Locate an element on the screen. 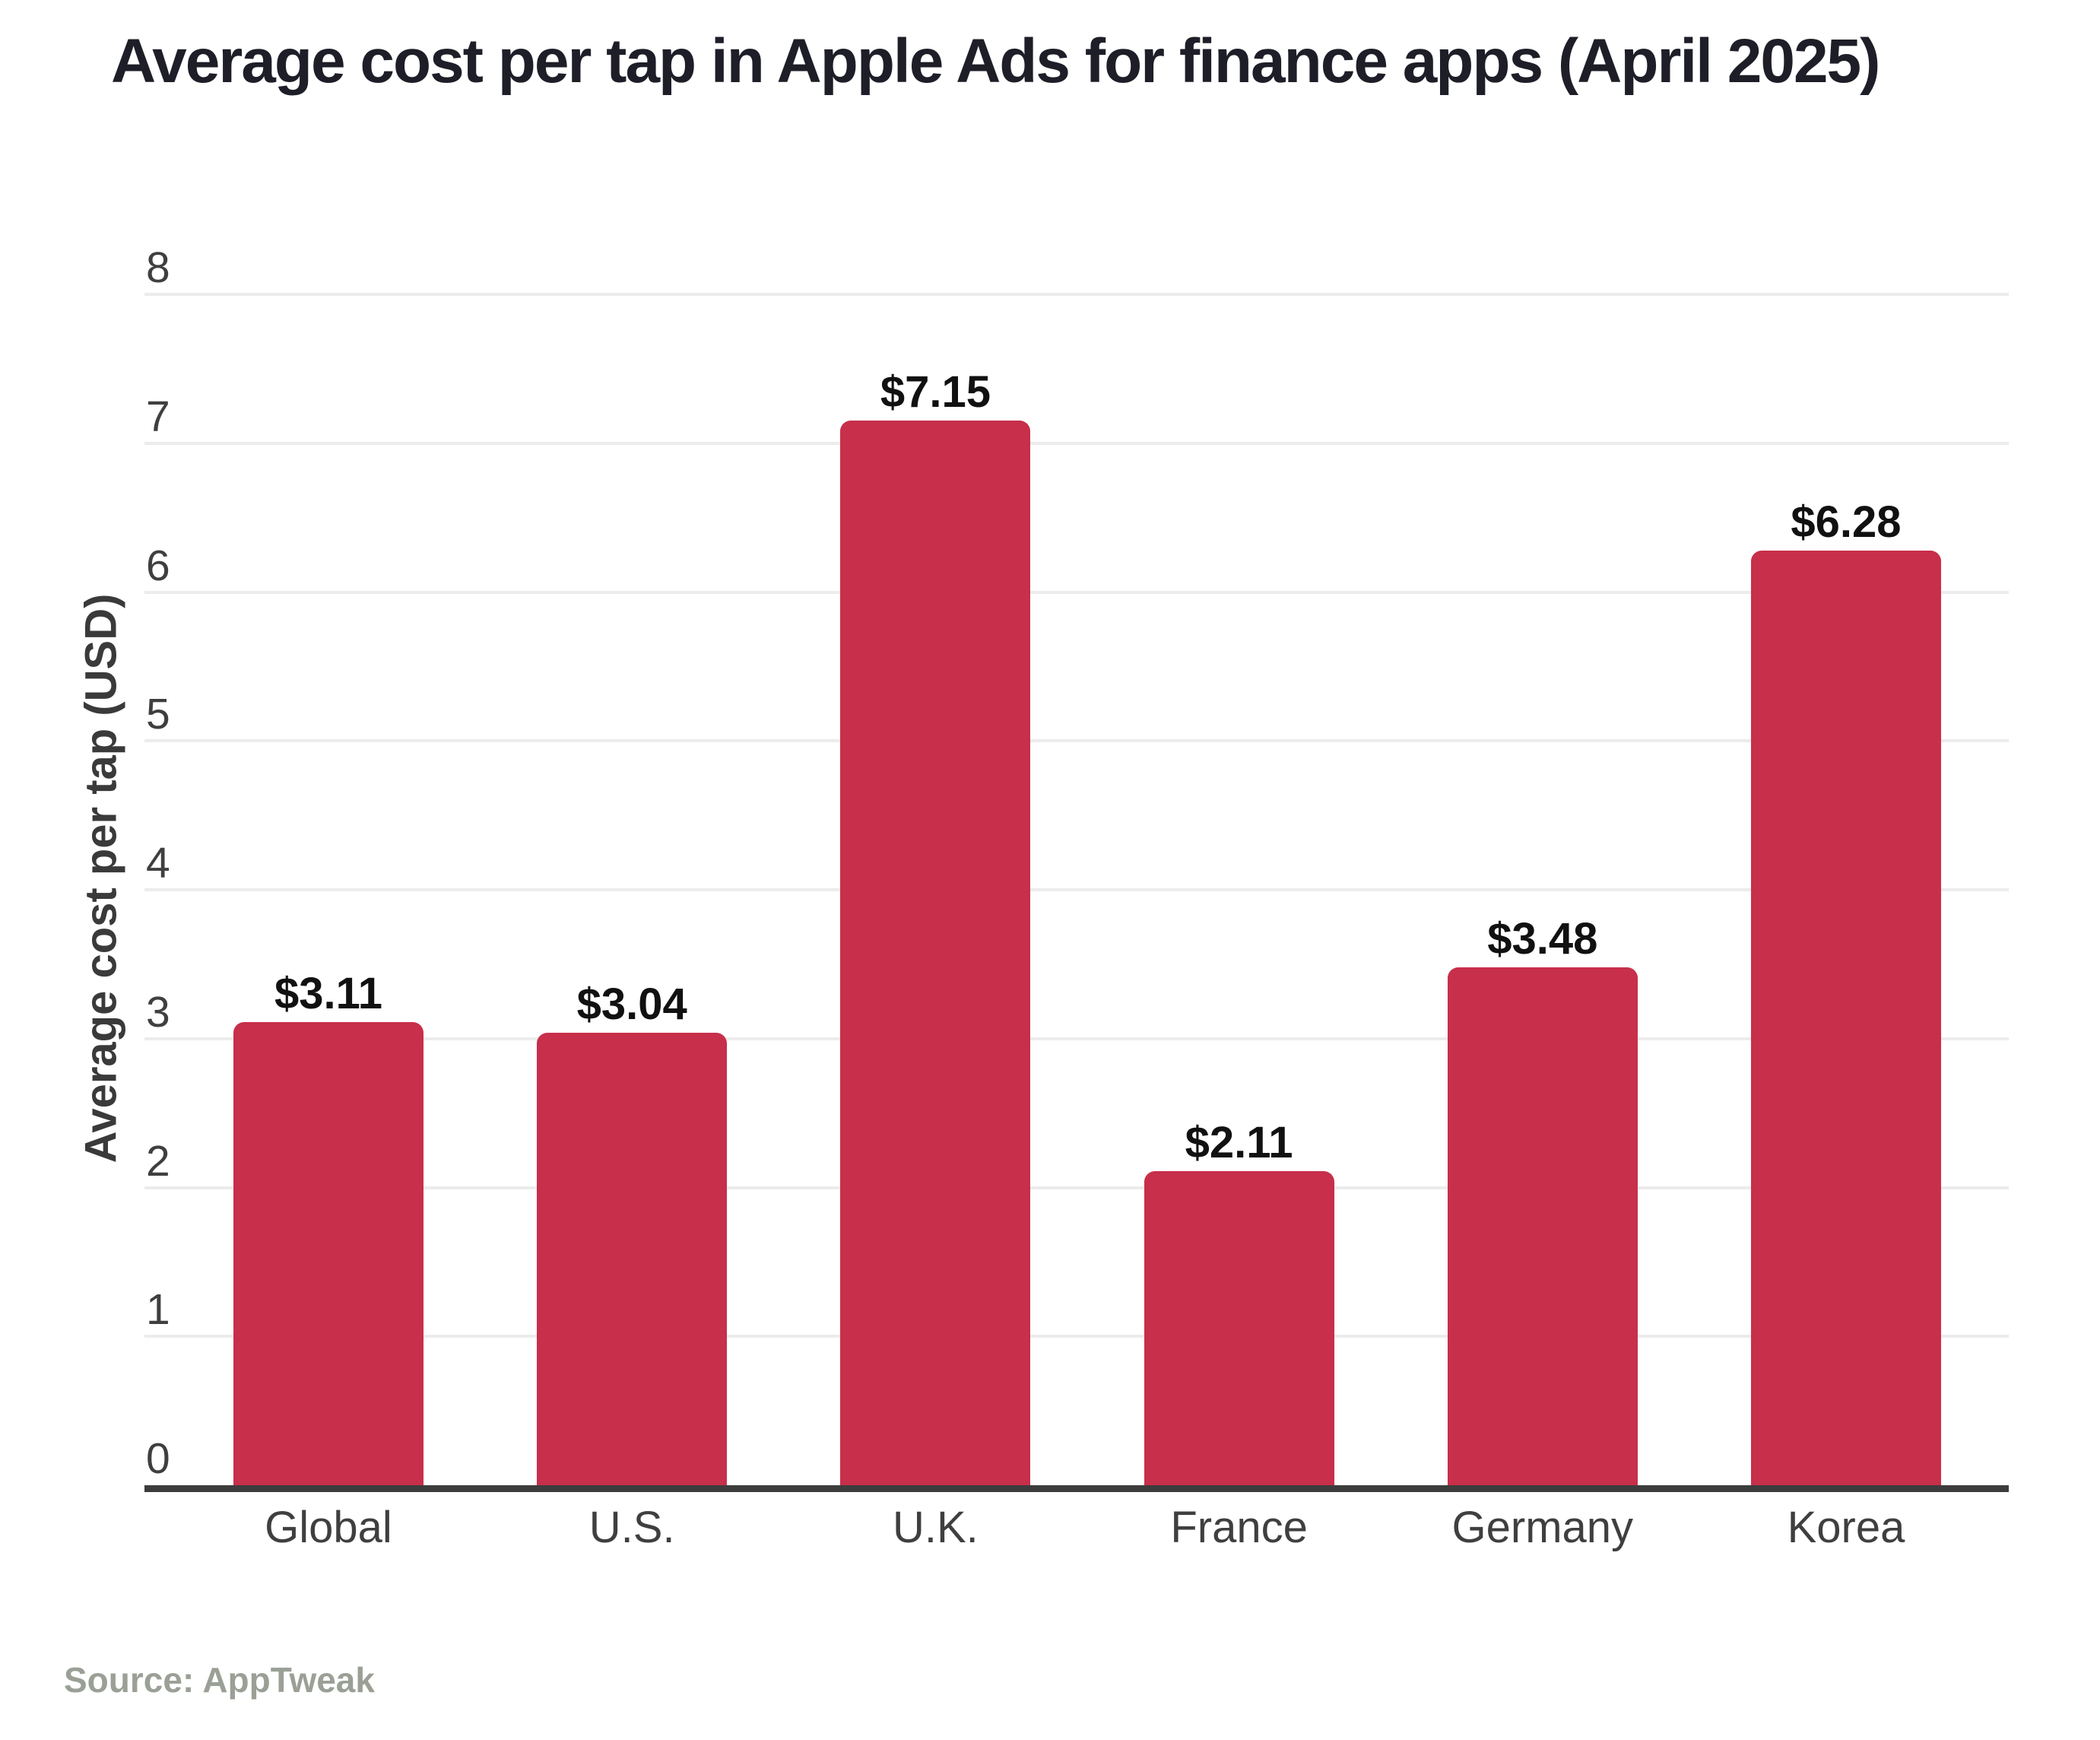 This screenshot has width=2100, height=1740. y-axis-title: Average cost per tap (USD) is located at coordinates (101, 878).